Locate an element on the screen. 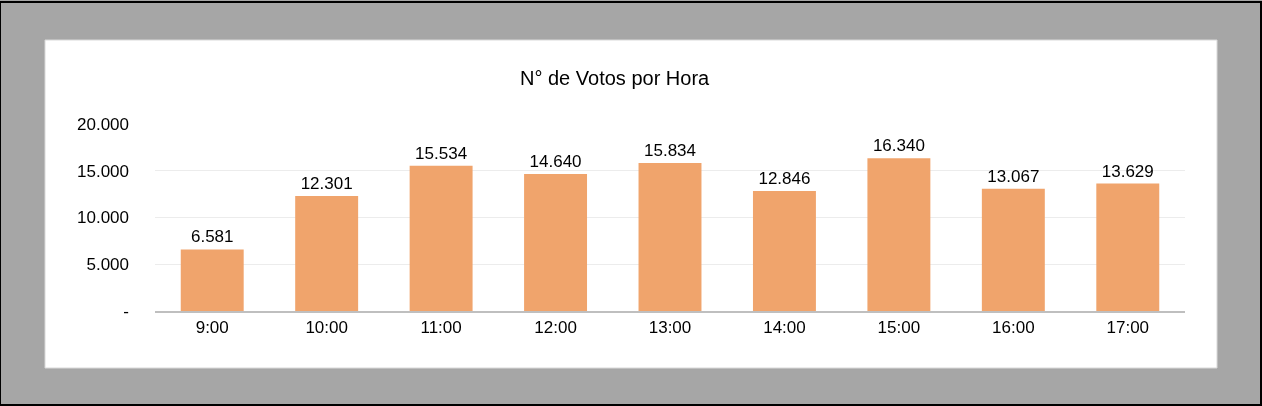 This screenshot has width=1262, height=406. data-label: 15.534 is located at coordinates (441, 153).